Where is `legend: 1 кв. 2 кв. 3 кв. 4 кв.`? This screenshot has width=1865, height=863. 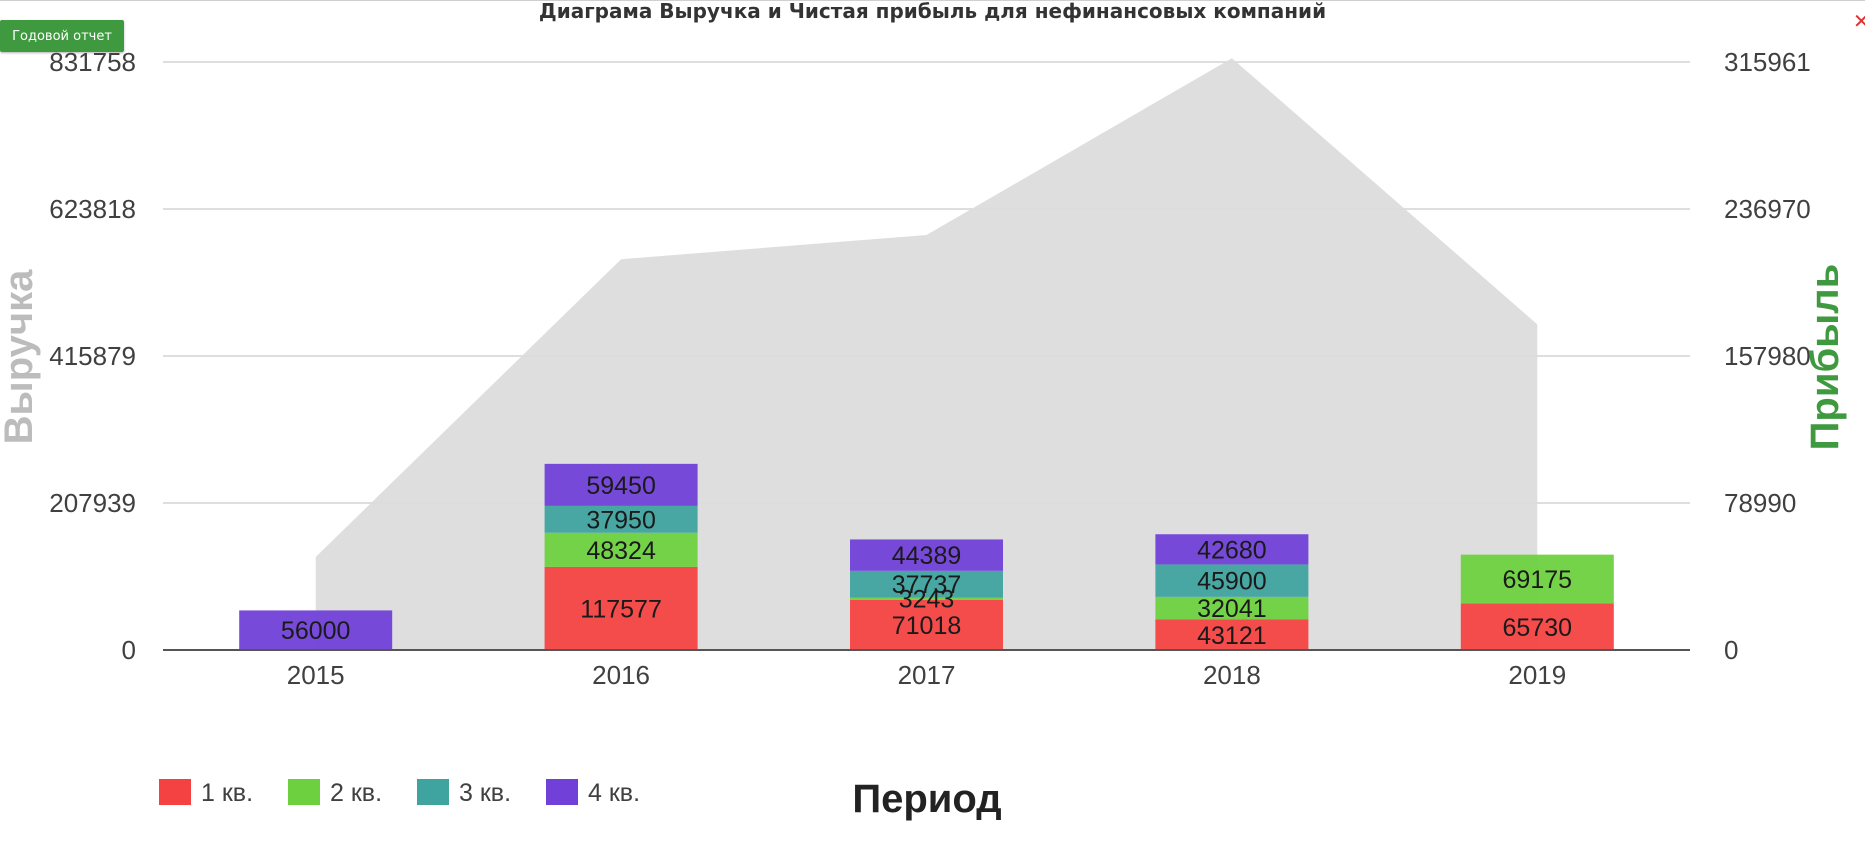 legend: 1 кв. 2 кв. 3 кв. 4 кв. is located at coordinates (399, 793).